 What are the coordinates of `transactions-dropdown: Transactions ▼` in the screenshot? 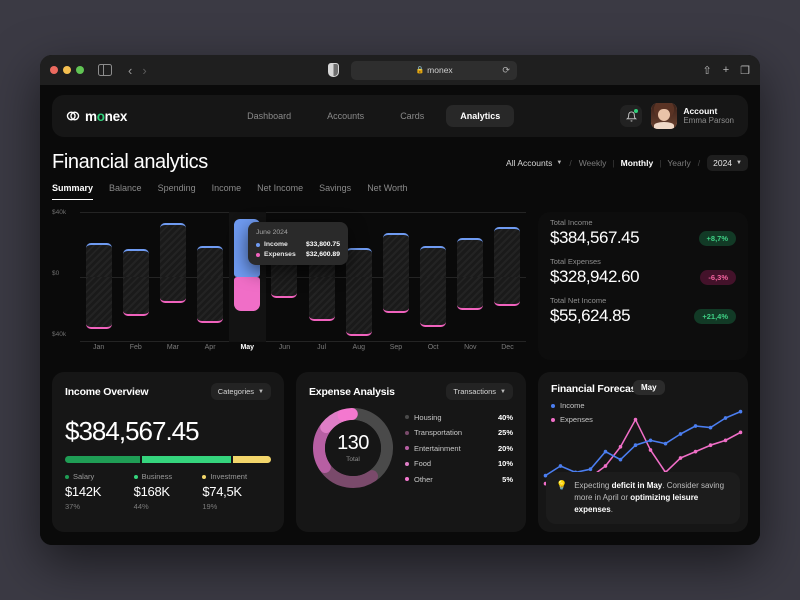 It's located at (479, 391).